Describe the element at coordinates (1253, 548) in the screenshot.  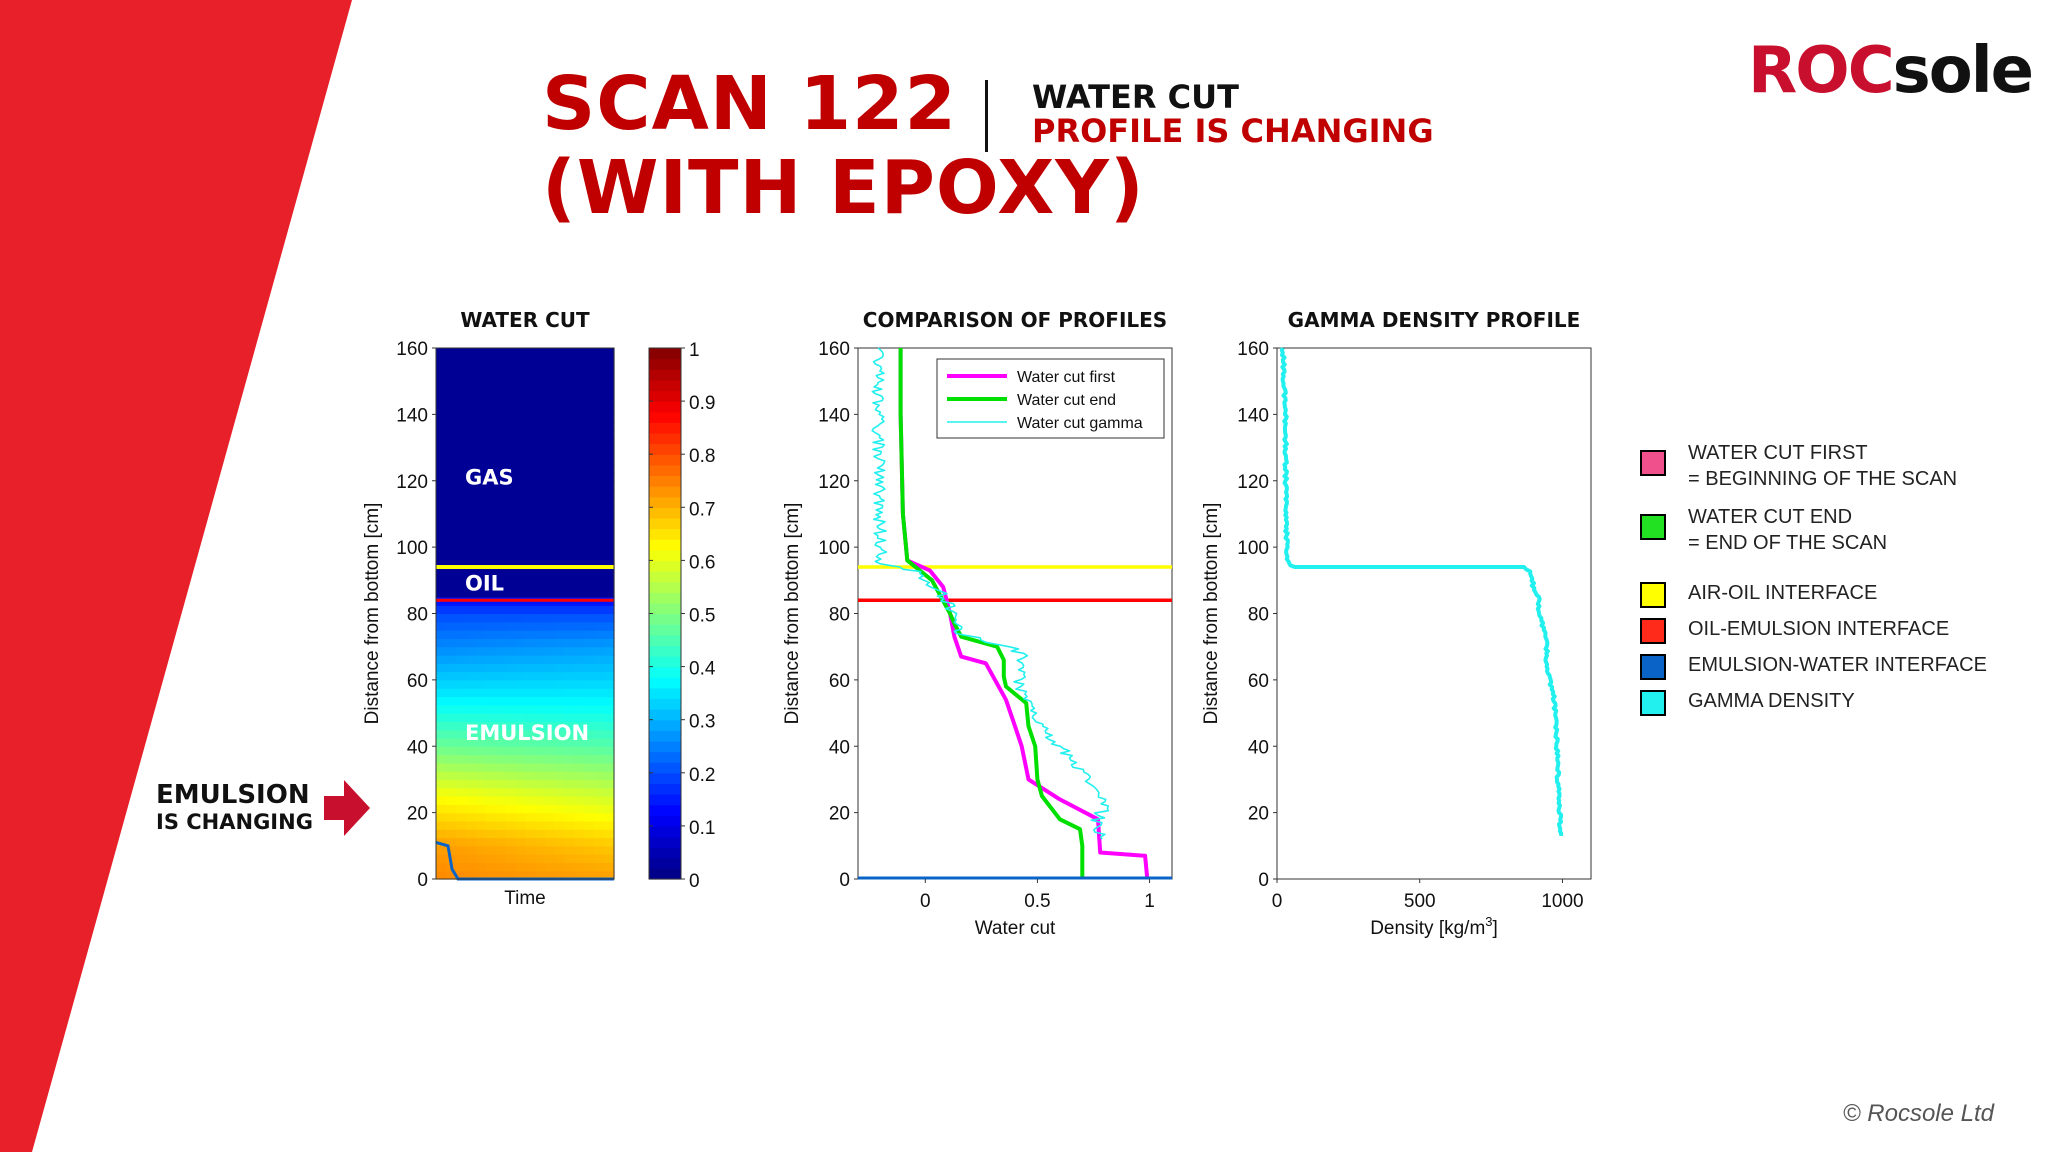
I see `y-tick-label: 100` at that location.